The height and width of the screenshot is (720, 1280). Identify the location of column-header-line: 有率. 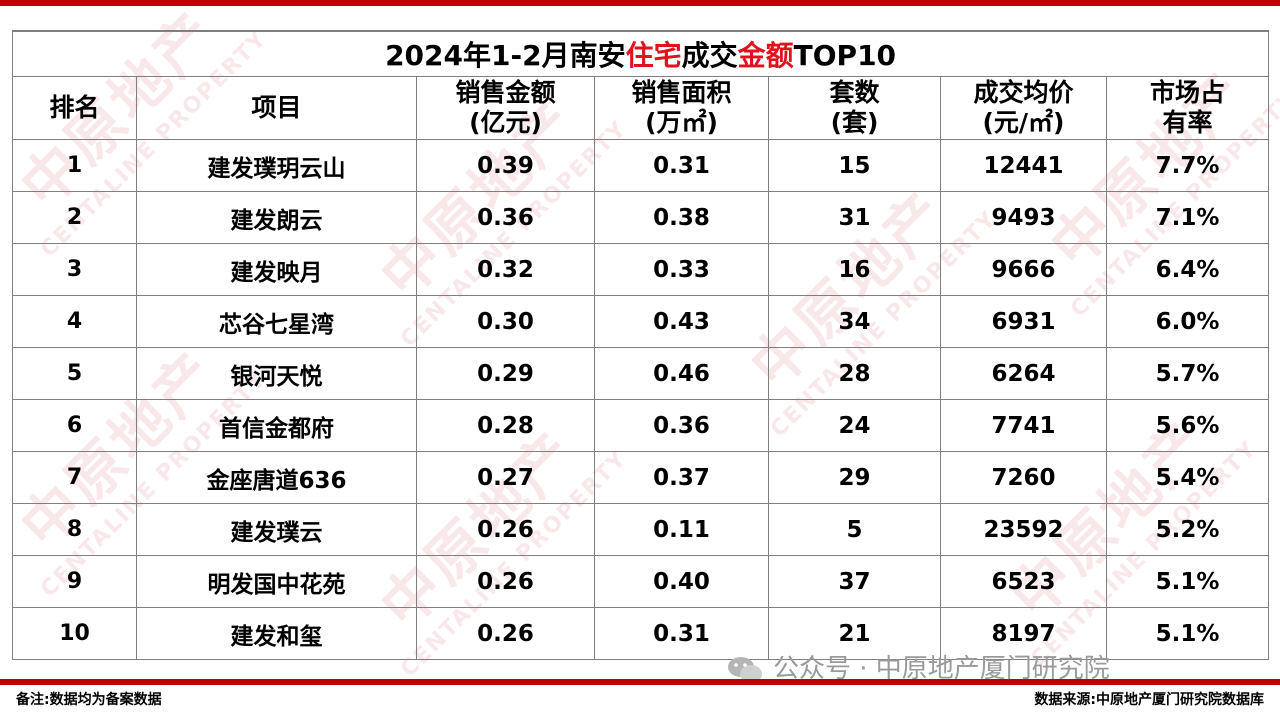
(1187, 122).